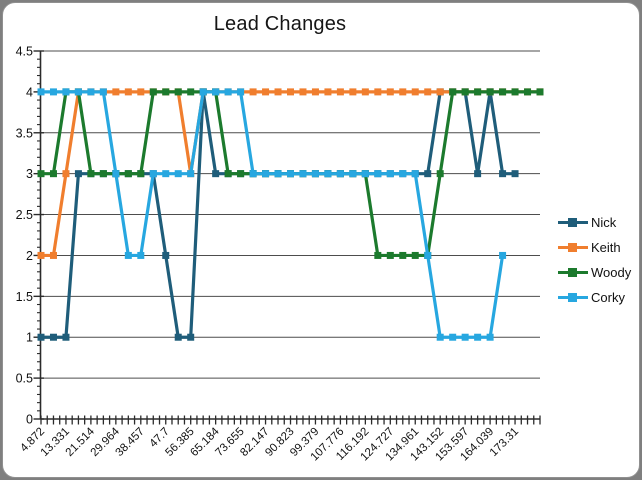  I want to click on x-tick-label: 38.457, so click(130, 442).